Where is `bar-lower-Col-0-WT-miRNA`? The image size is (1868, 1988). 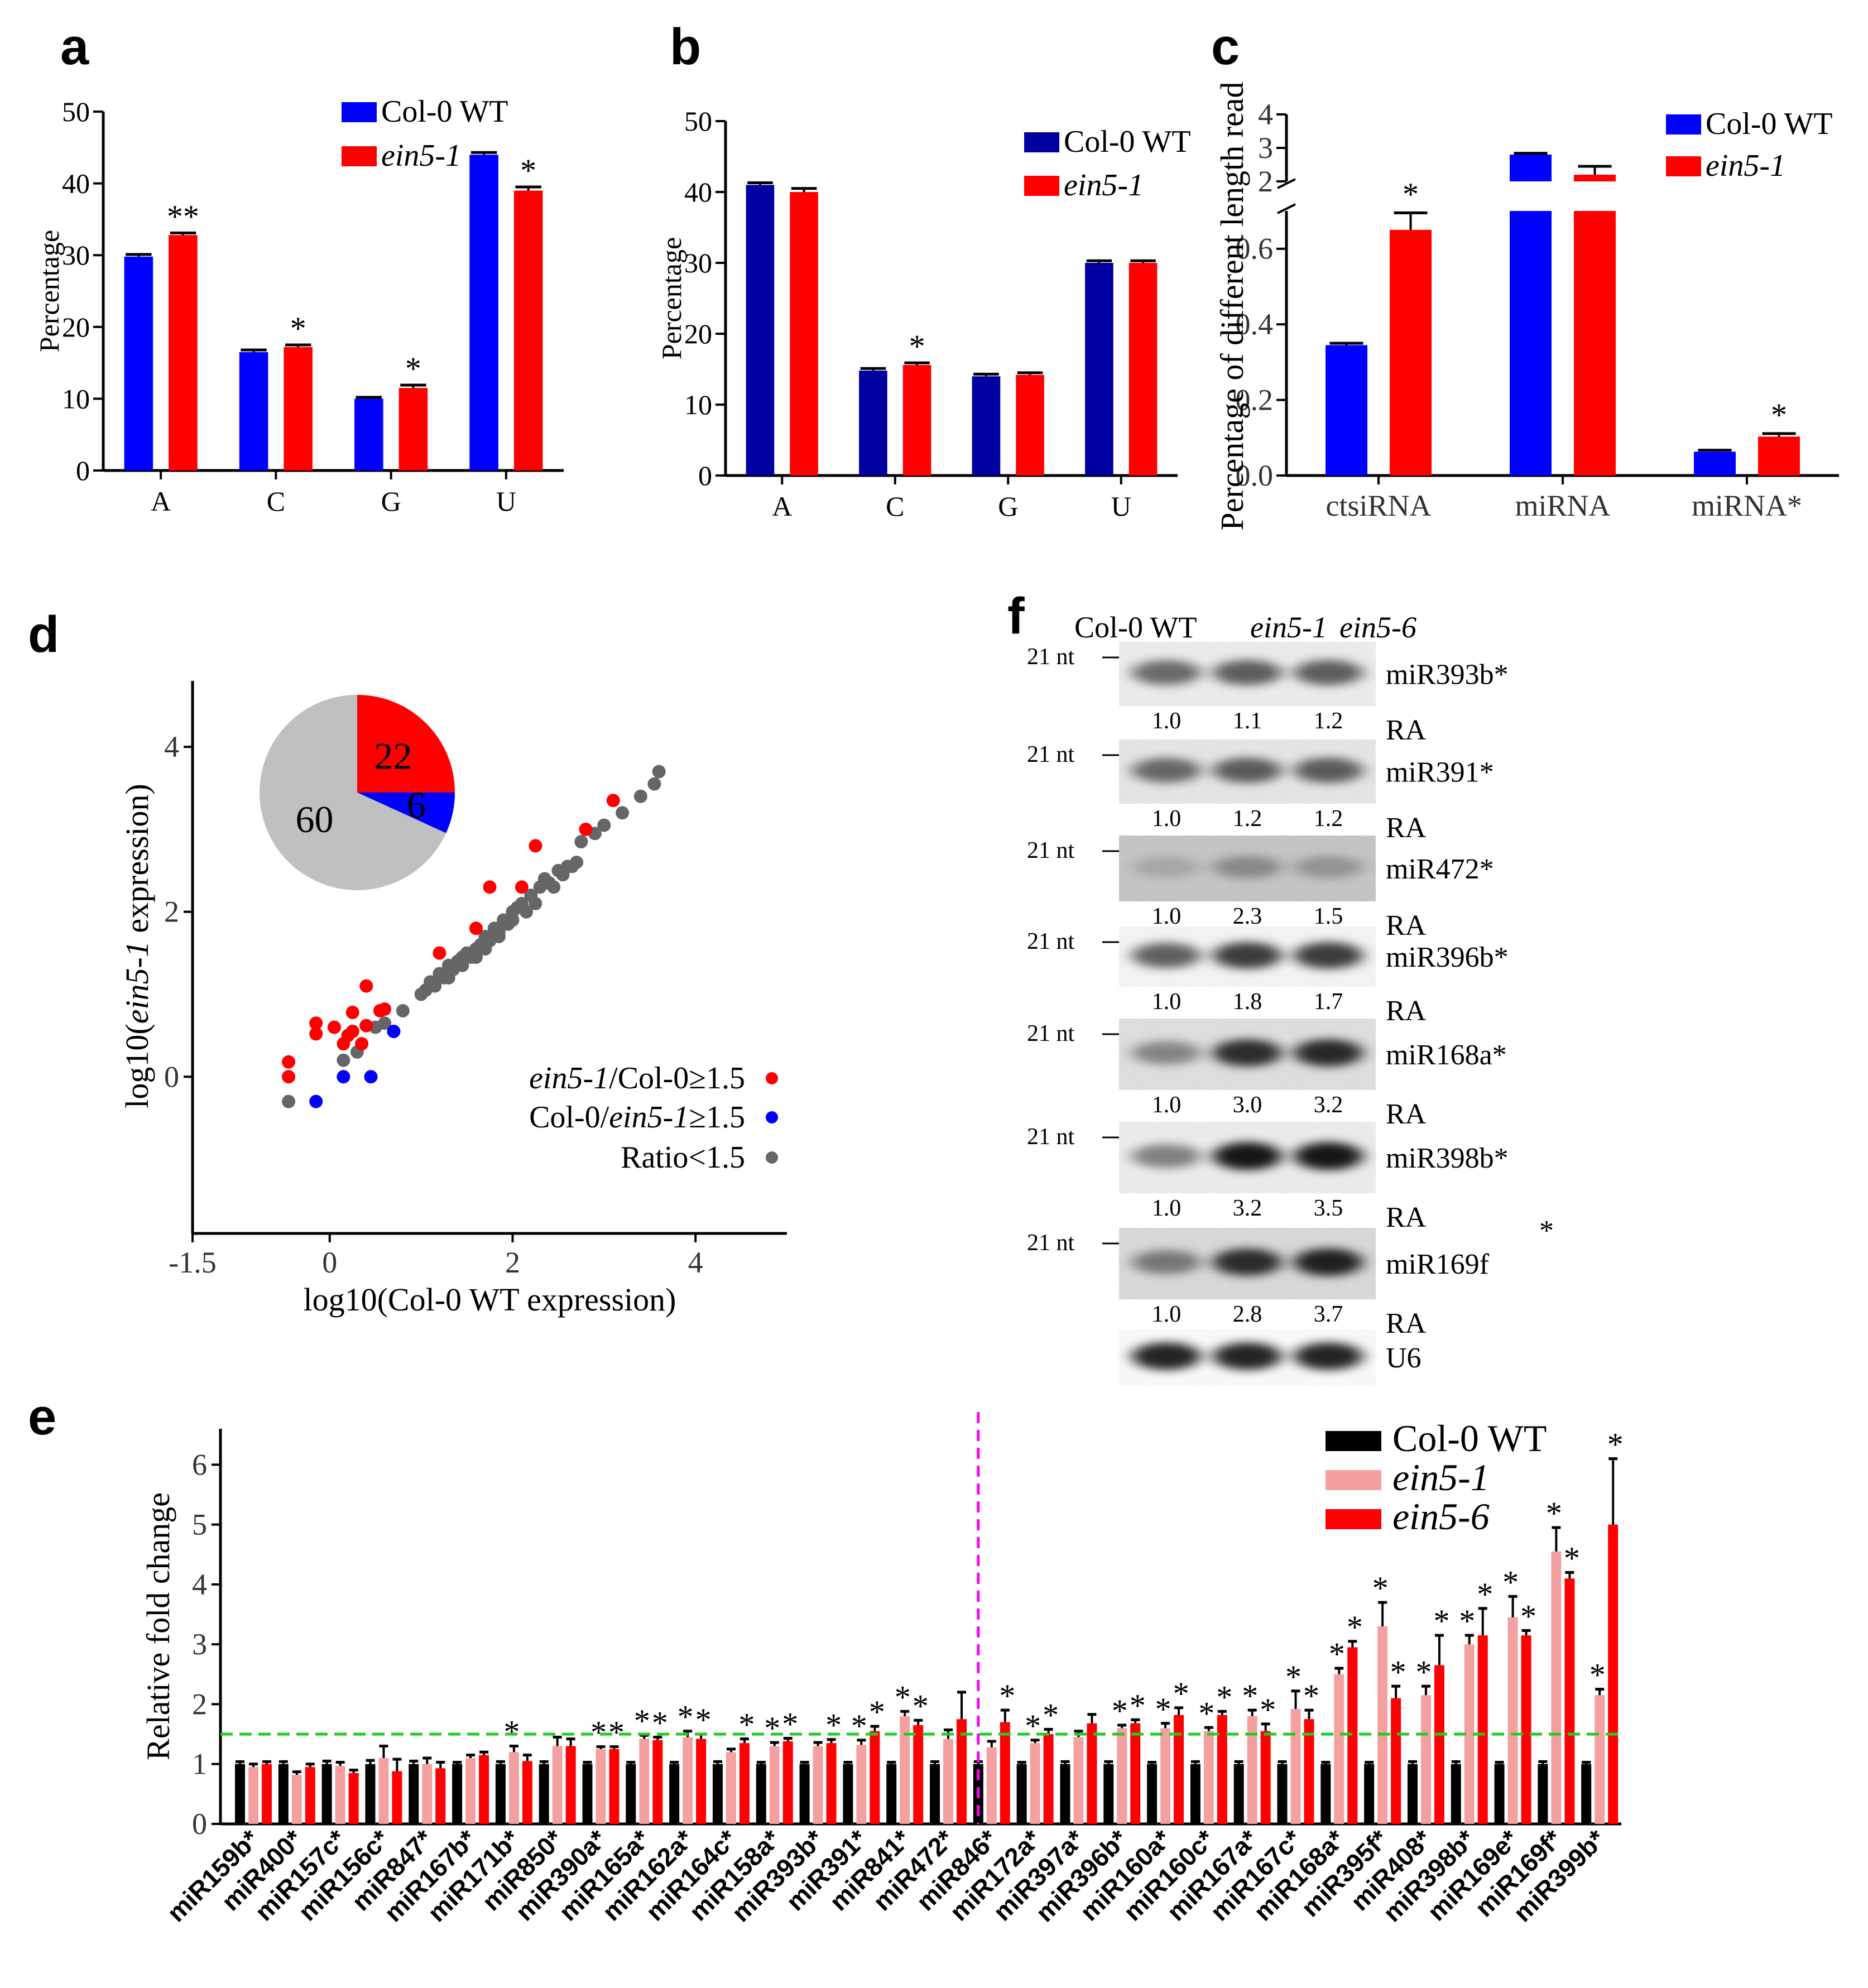
bar-lower-Col-0-WT-miRNA is located at coordinates (1531, 344).